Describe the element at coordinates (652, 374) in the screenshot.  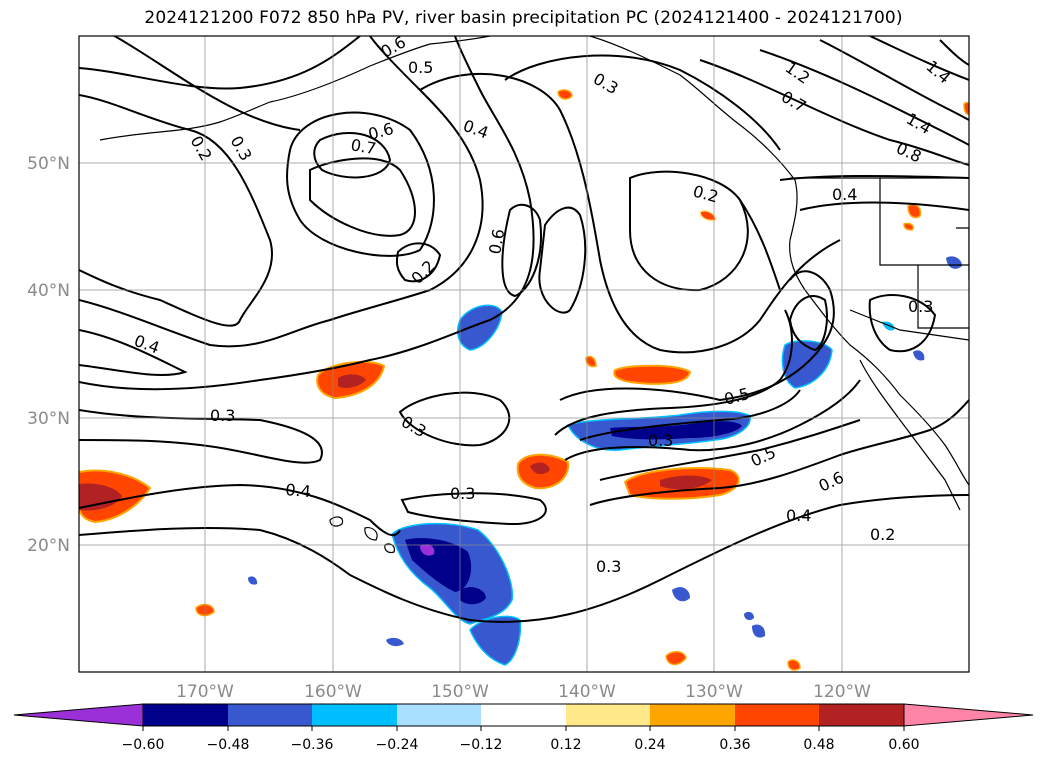
I see `positive-precip-area` at that location.